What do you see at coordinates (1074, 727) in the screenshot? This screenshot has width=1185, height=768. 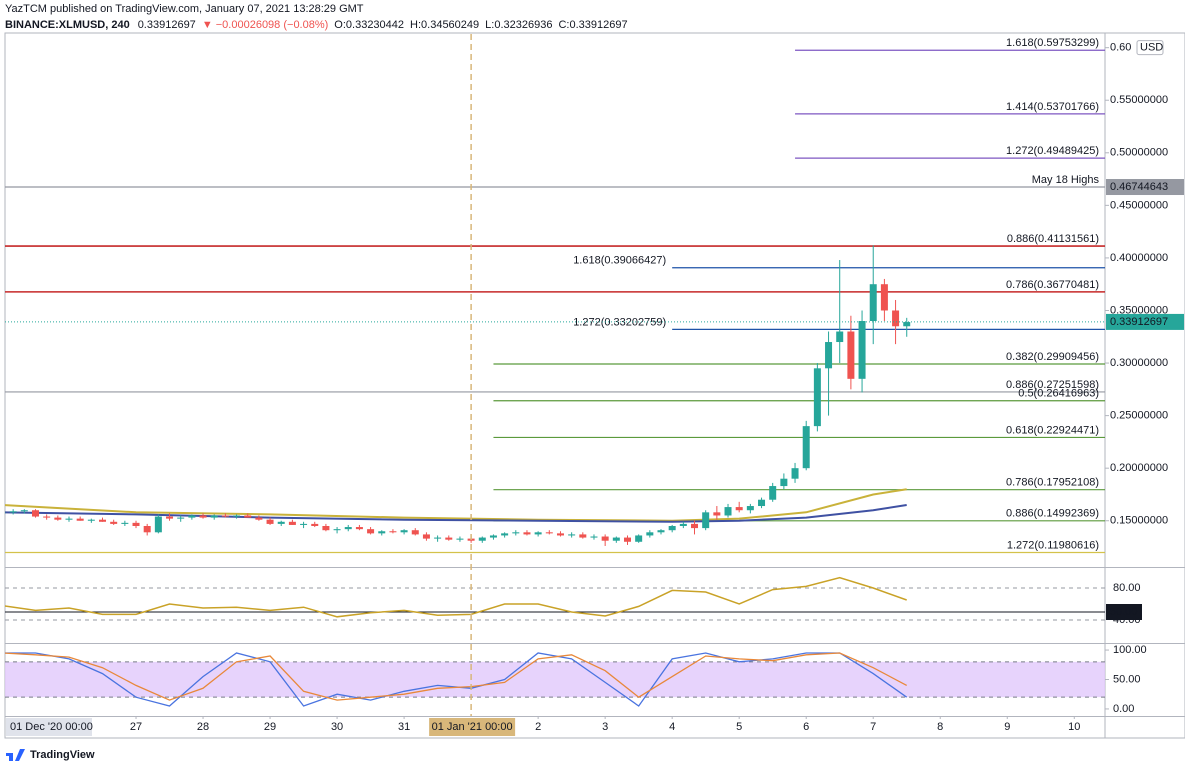 I see `x-tick-label: 10` at bounding box center [1074, 727].